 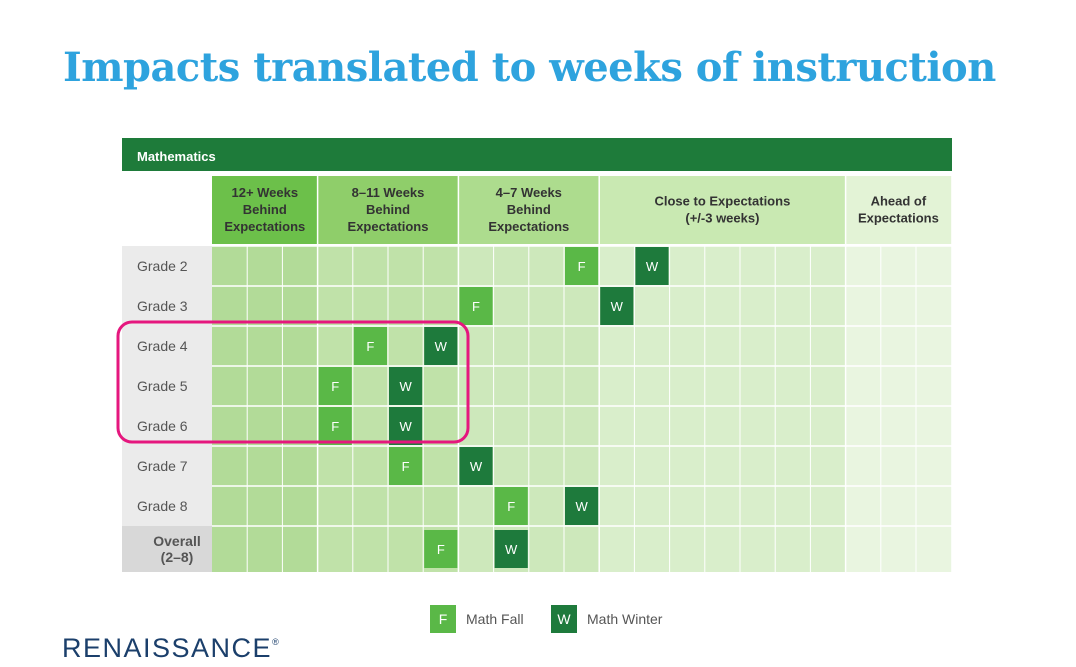 I want to click on fall-mark-label-1: F, so click(x=476, y=306).